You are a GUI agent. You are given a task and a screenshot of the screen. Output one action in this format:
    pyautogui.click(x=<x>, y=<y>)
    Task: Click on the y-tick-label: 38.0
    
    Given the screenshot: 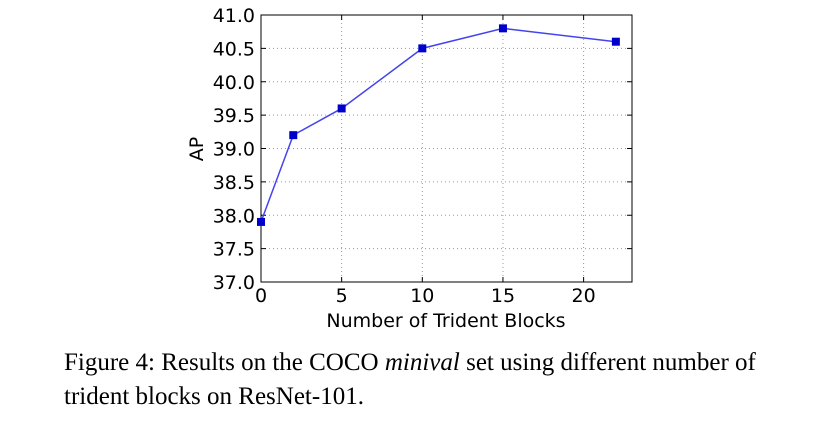 What is the action you would take?
    pyautogui.click(x=234, y=216)
    